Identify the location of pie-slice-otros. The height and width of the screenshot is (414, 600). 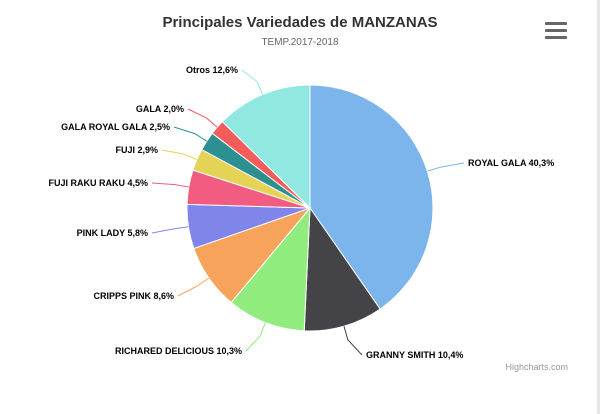
(266, 147).